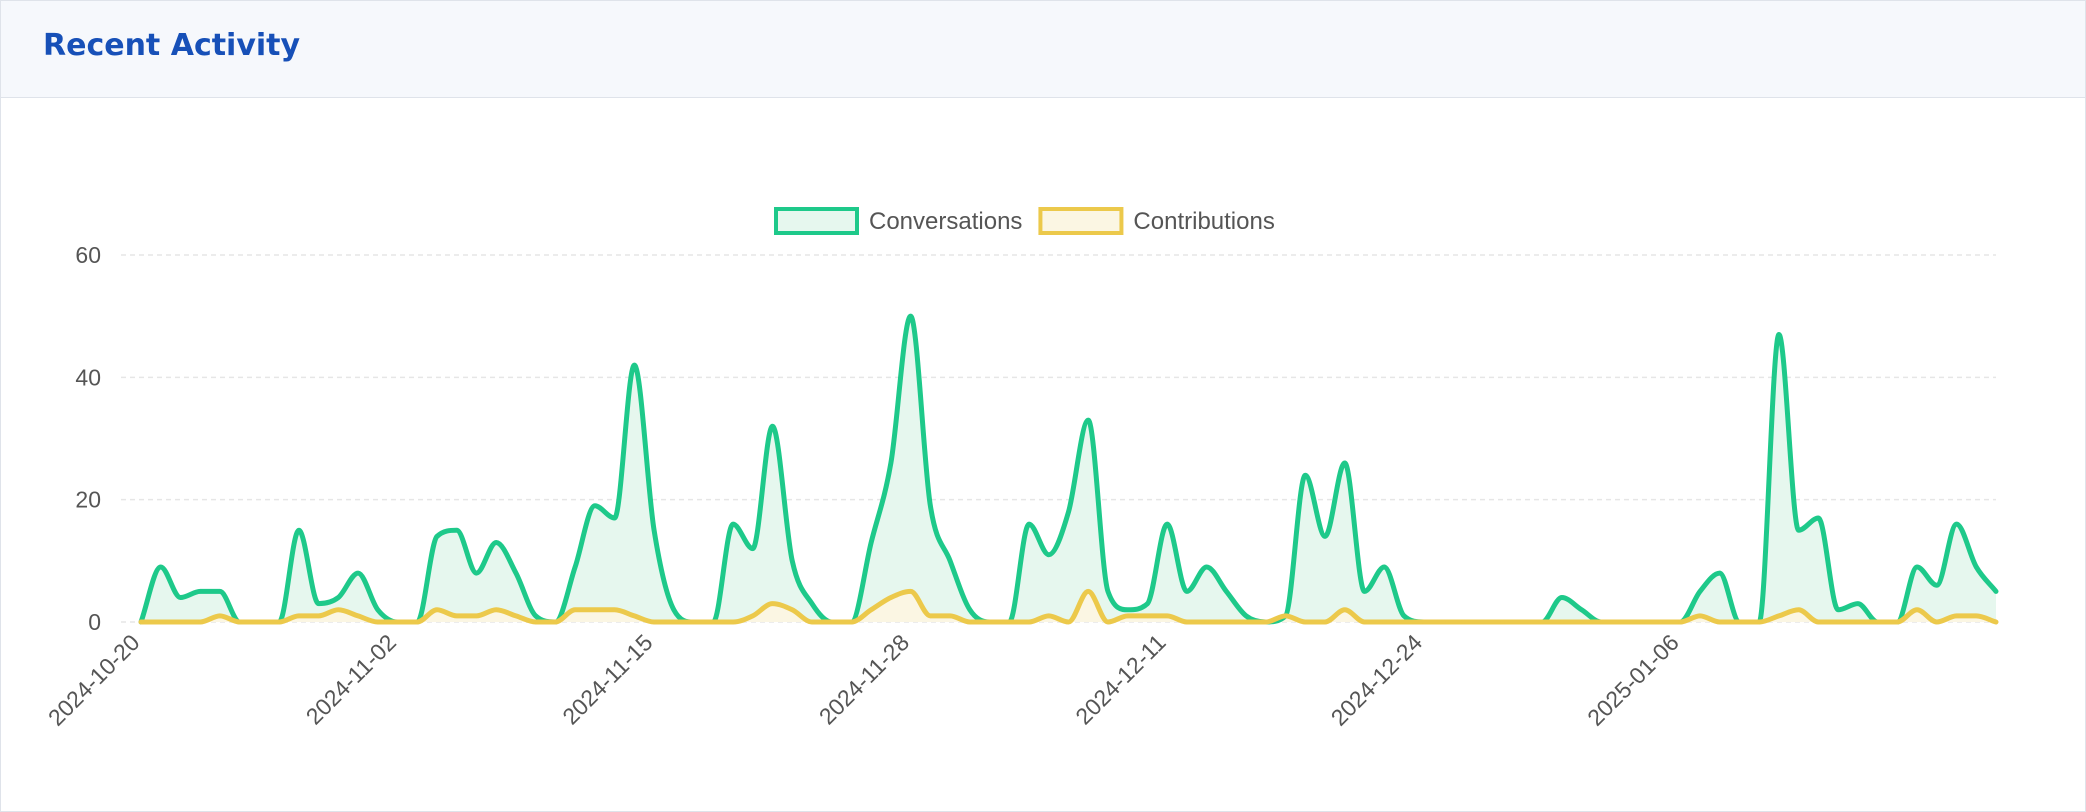  What do you see at coordinates (898, 221) in the screenshot?
I see `legend-item-conversations: Conversations` at bounding box center [898, 221].